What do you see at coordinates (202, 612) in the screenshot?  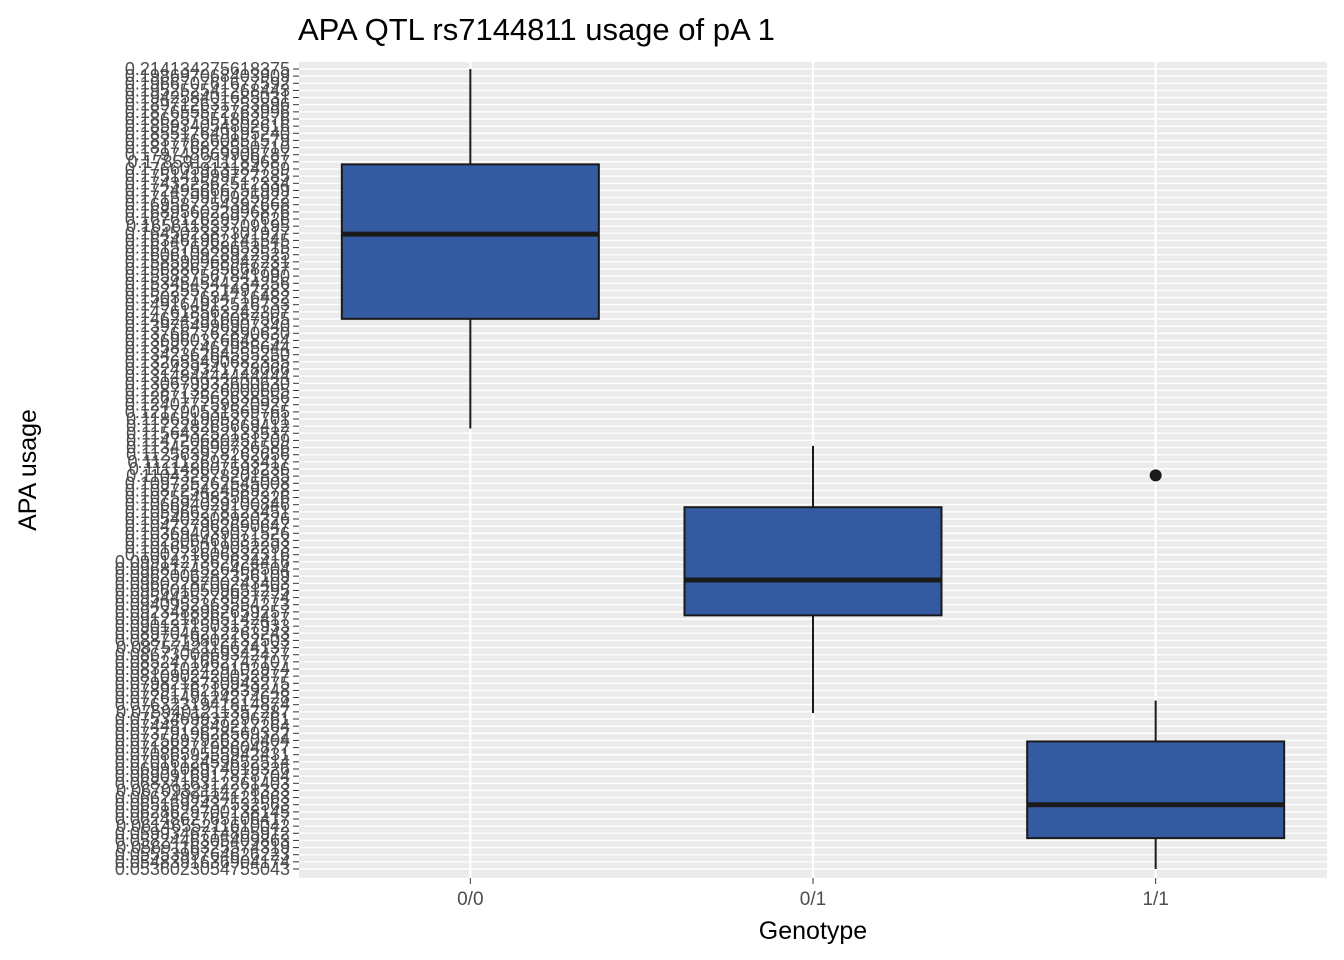 I see `y-tick-label: 0.0923488962659257` at bounding box center [202, 612].